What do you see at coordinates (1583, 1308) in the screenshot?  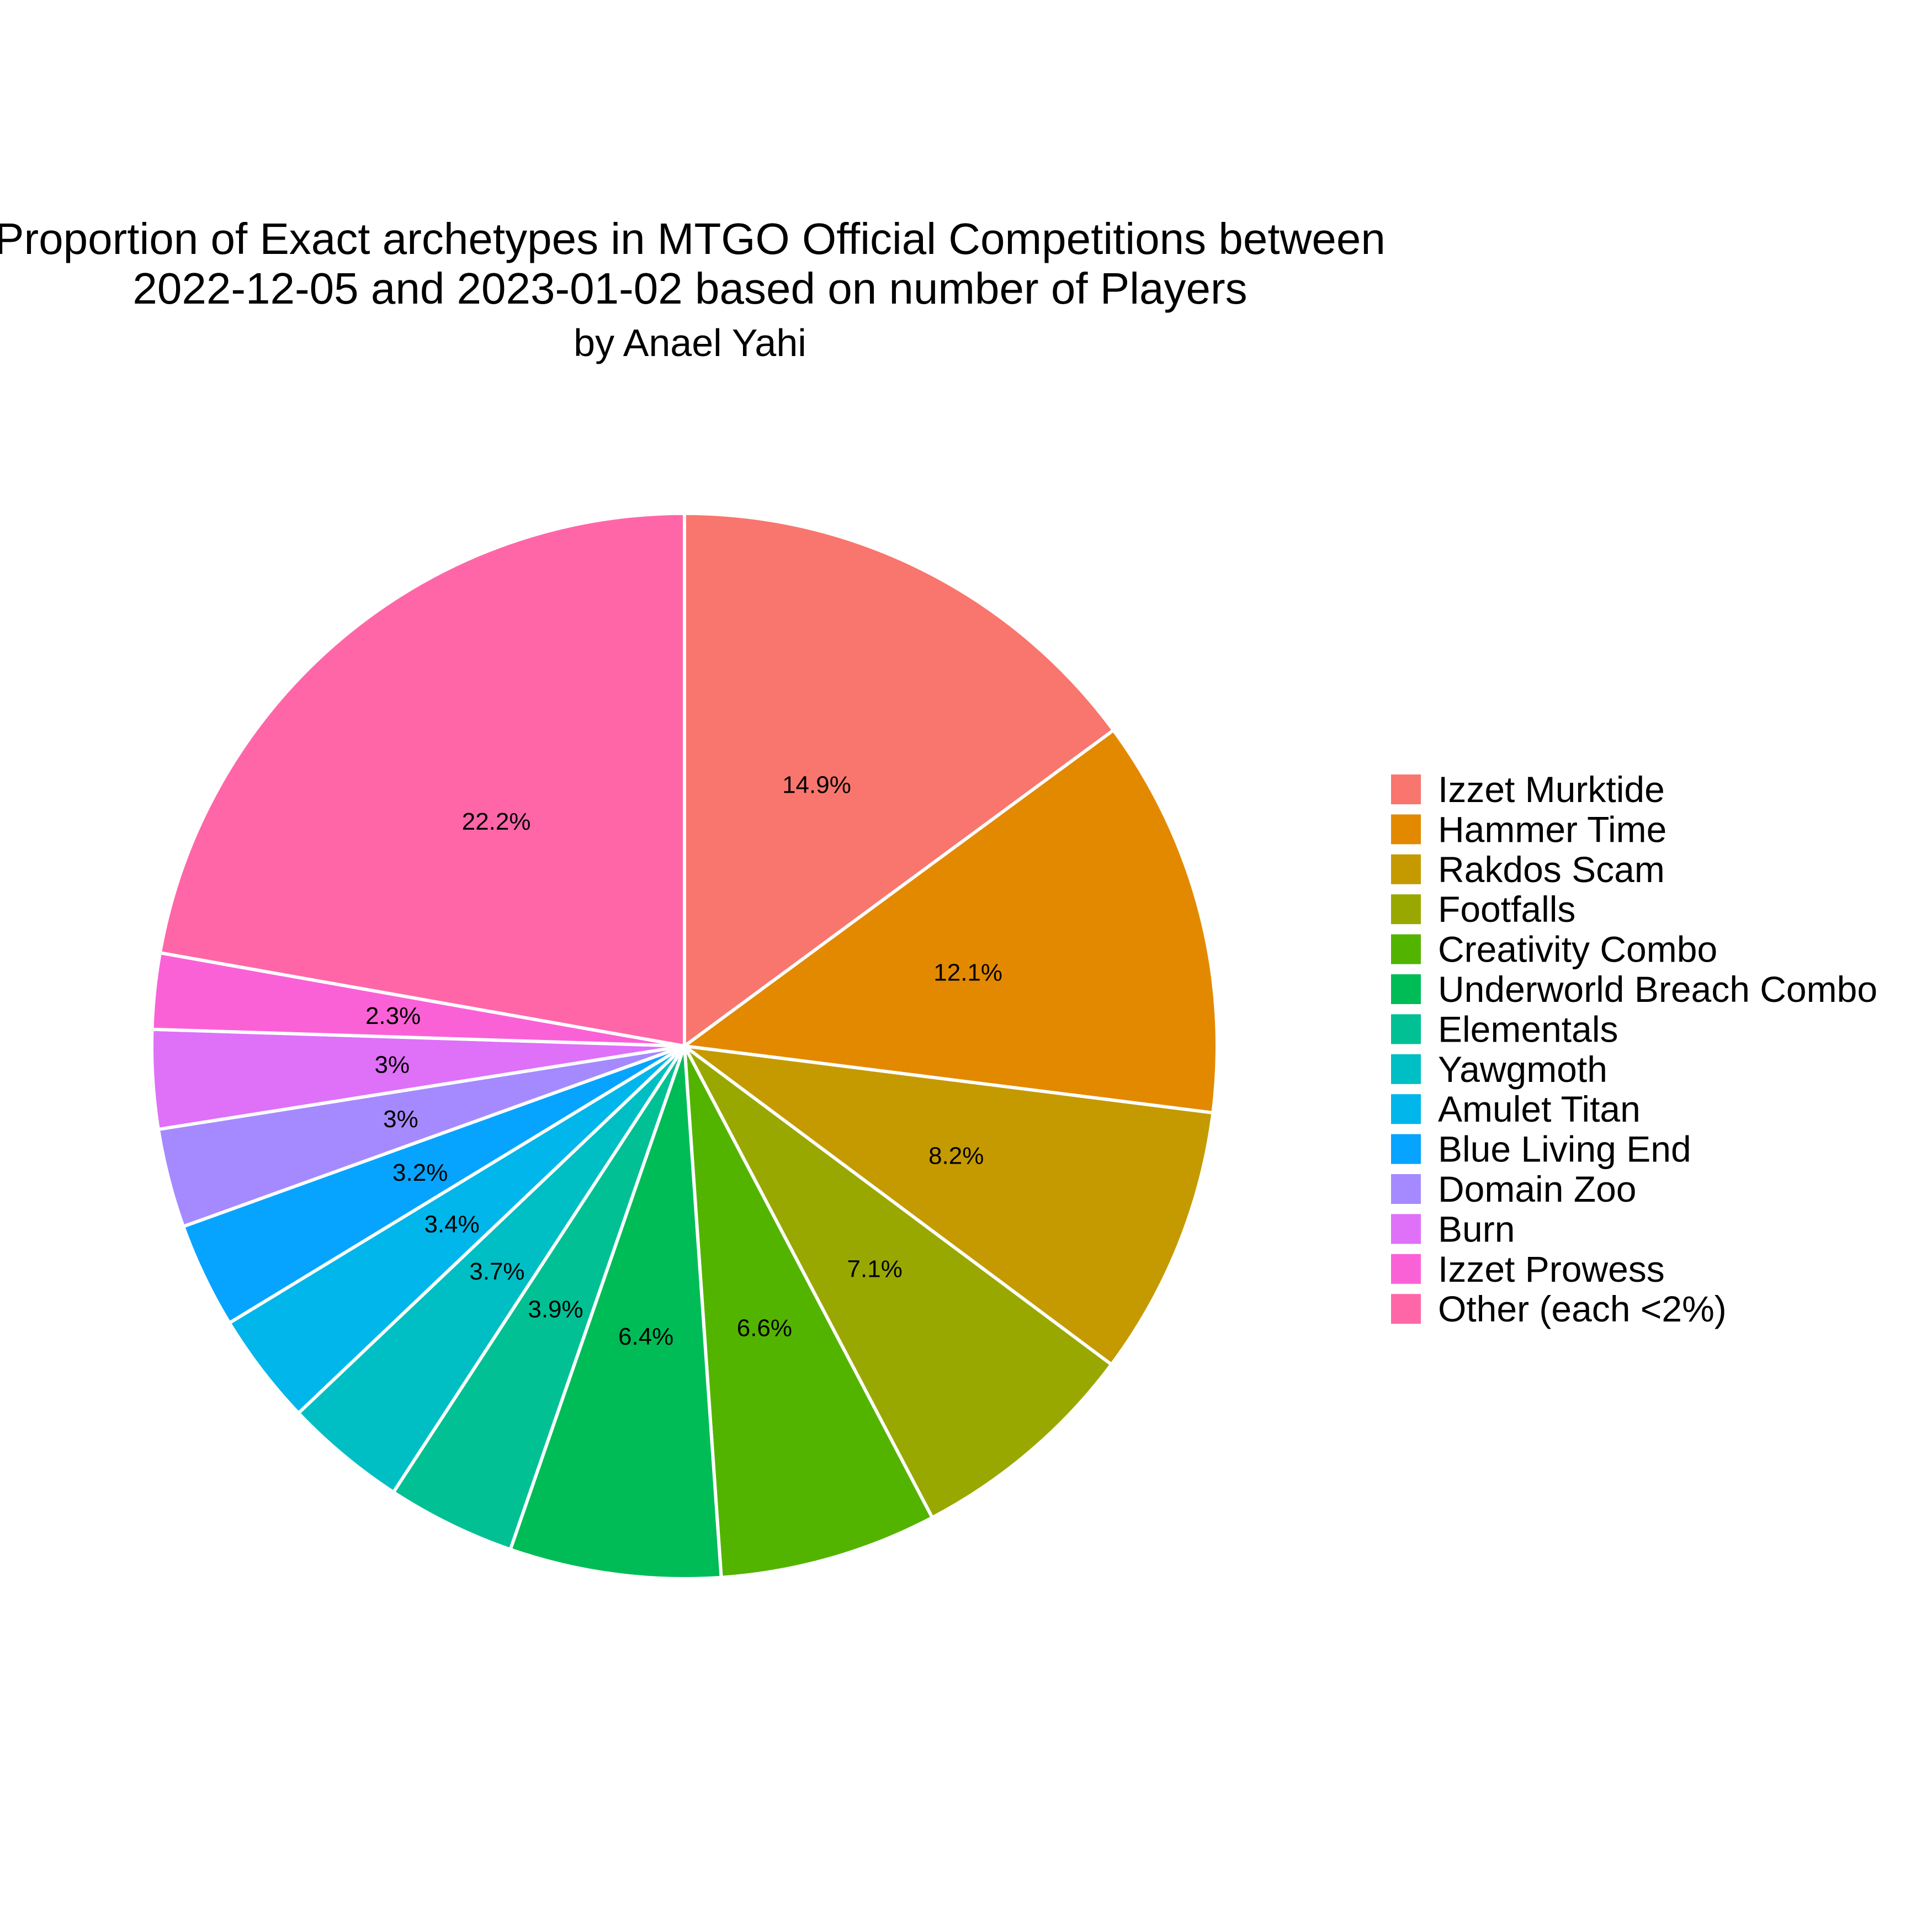 I see `legend-label-other-each-2: Other (each <2%)` at bounding box center [1583, 1308].